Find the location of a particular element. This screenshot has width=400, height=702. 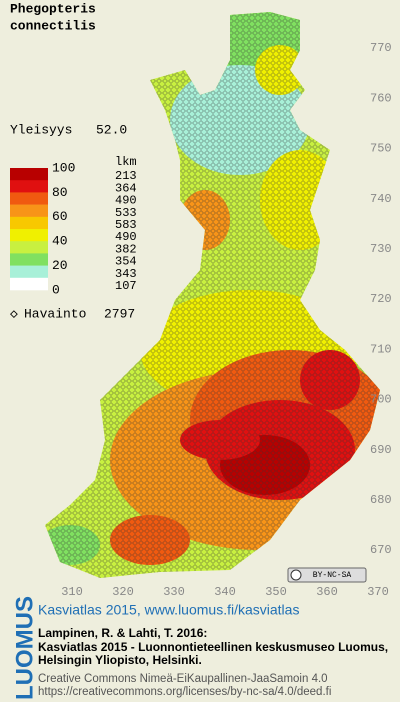

citation: Helsingin Yliopisto, Helsinki. is located at coordinates (120, 660).